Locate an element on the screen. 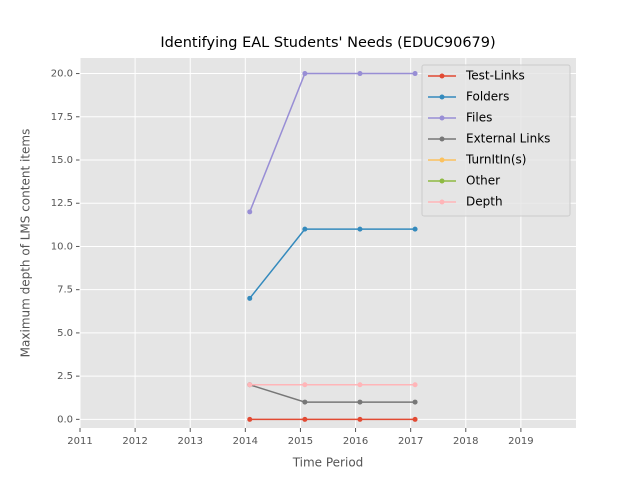  legend-label: Files is located at coordinates (479, 118).